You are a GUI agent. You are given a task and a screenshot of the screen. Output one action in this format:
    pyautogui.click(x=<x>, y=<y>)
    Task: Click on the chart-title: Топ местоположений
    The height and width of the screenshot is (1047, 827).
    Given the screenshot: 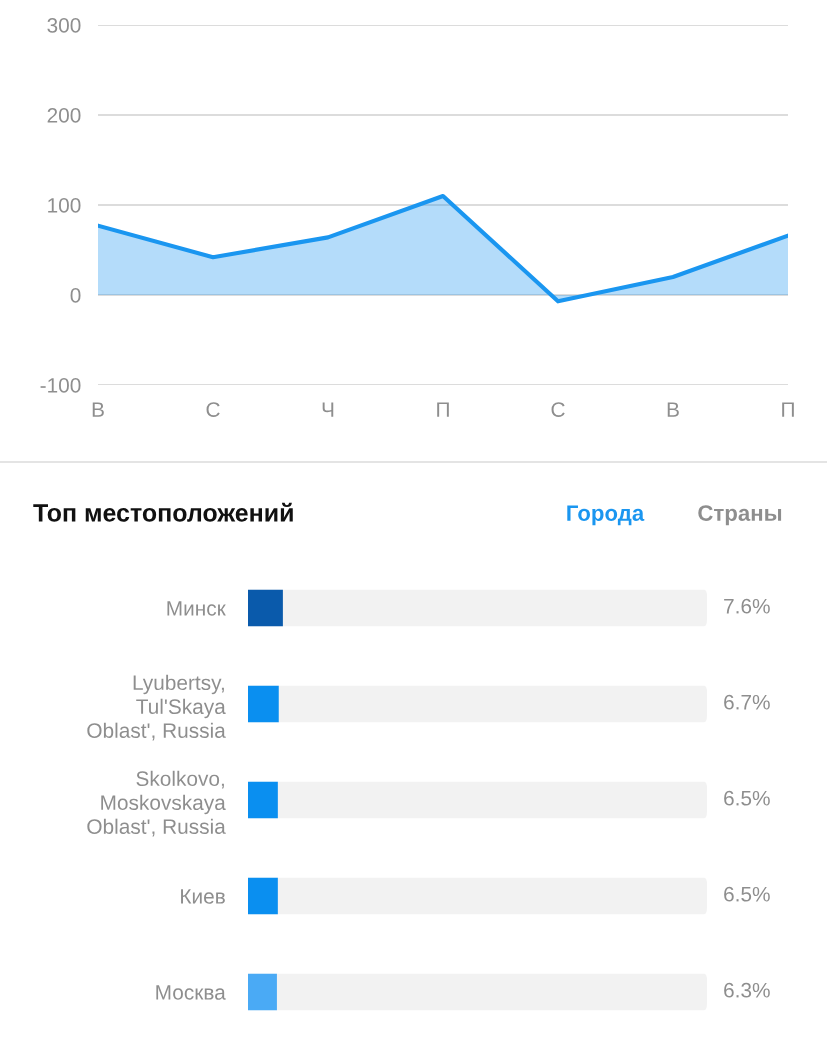 What is the action you would take?
    pyautogui.click(x=163, y=512)
    